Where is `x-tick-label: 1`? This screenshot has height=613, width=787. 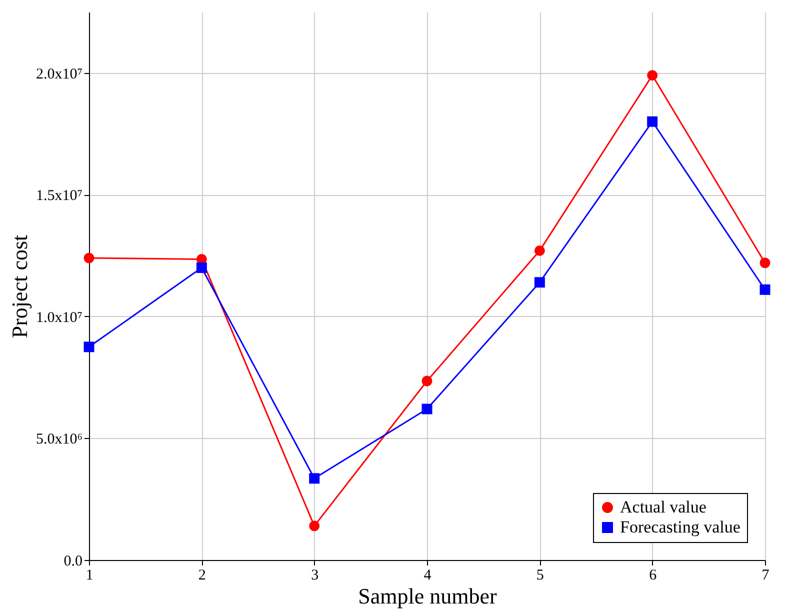 x-tick-label: 1 is located at coordinates (90, 576).